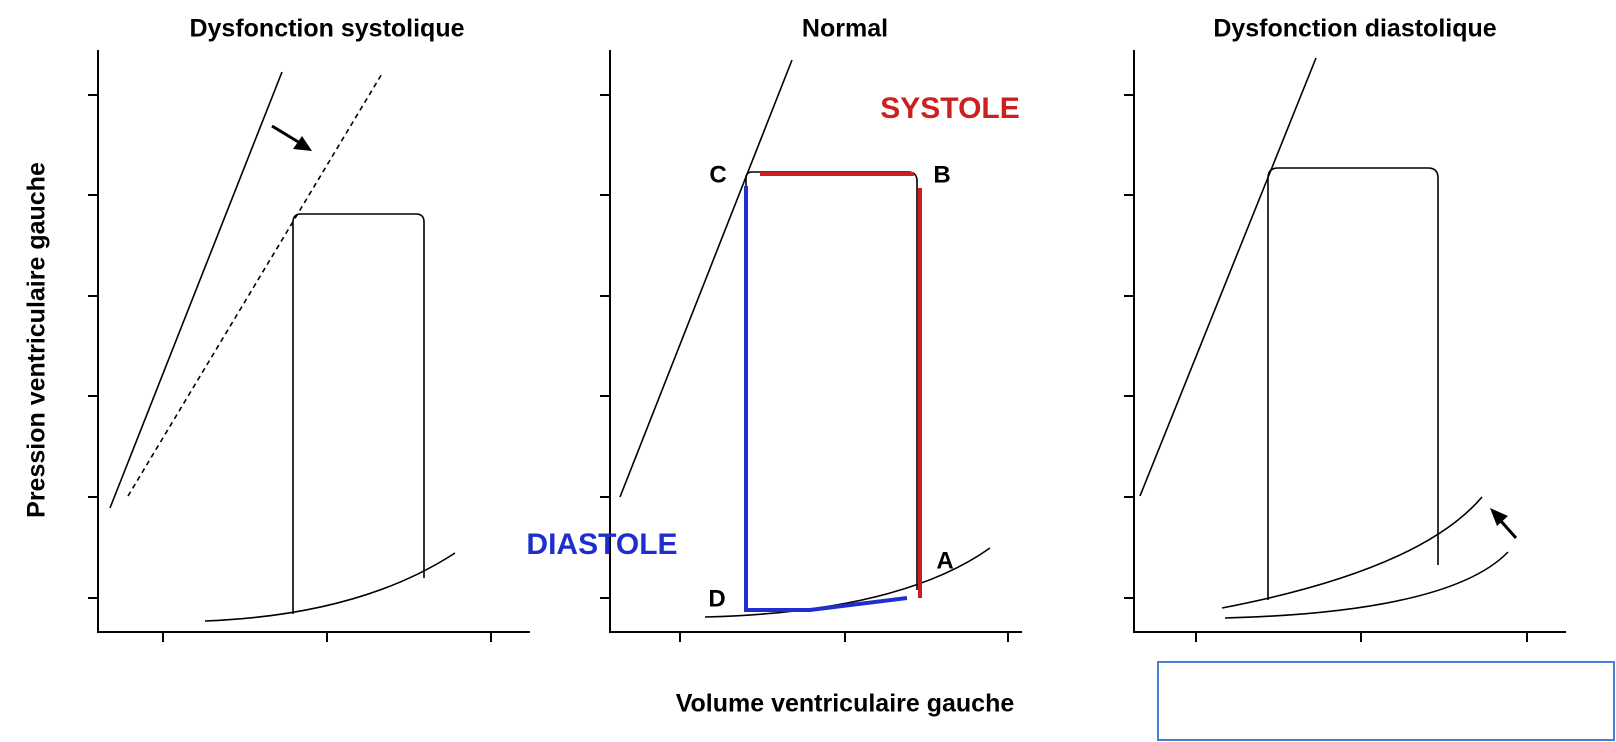 This screenshot has width=1616, height=742. What do you see at coordinates (601, 544) in the screenshot?
I see `phase-label: DIASTOLE` at bounding box center [601, 544].